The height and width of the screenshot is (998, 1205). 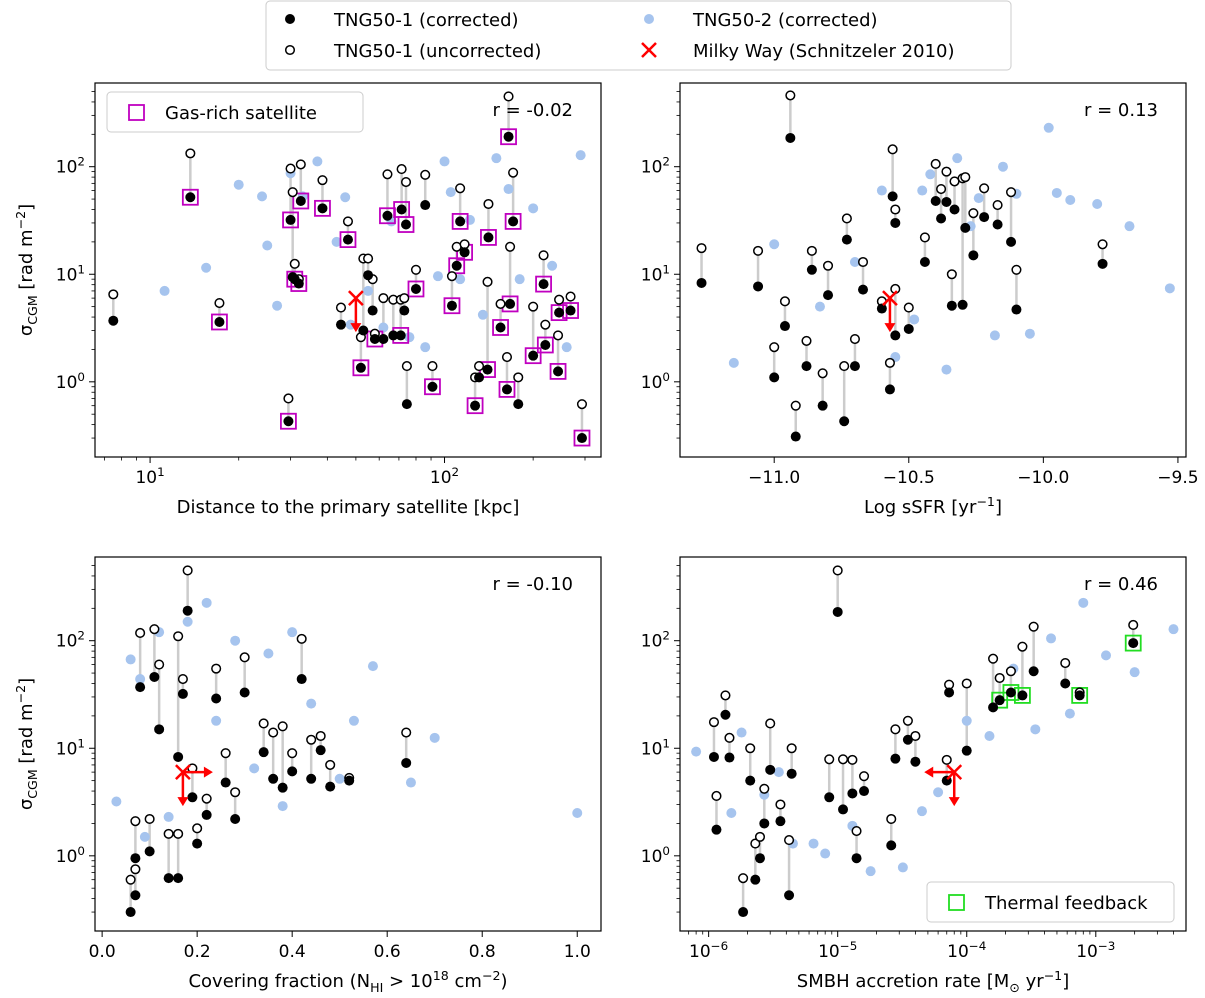 What do you see at coordinates (136, 112) in the screenshot?
I see `panel-legend-square` at bounding box center [136, 112].